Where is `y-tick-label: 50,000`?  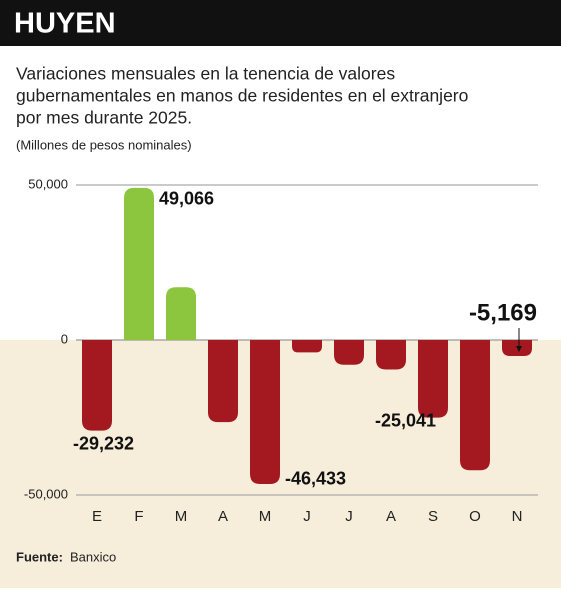
y-tick-label: 50,000 is located at coordinates (48, 183).